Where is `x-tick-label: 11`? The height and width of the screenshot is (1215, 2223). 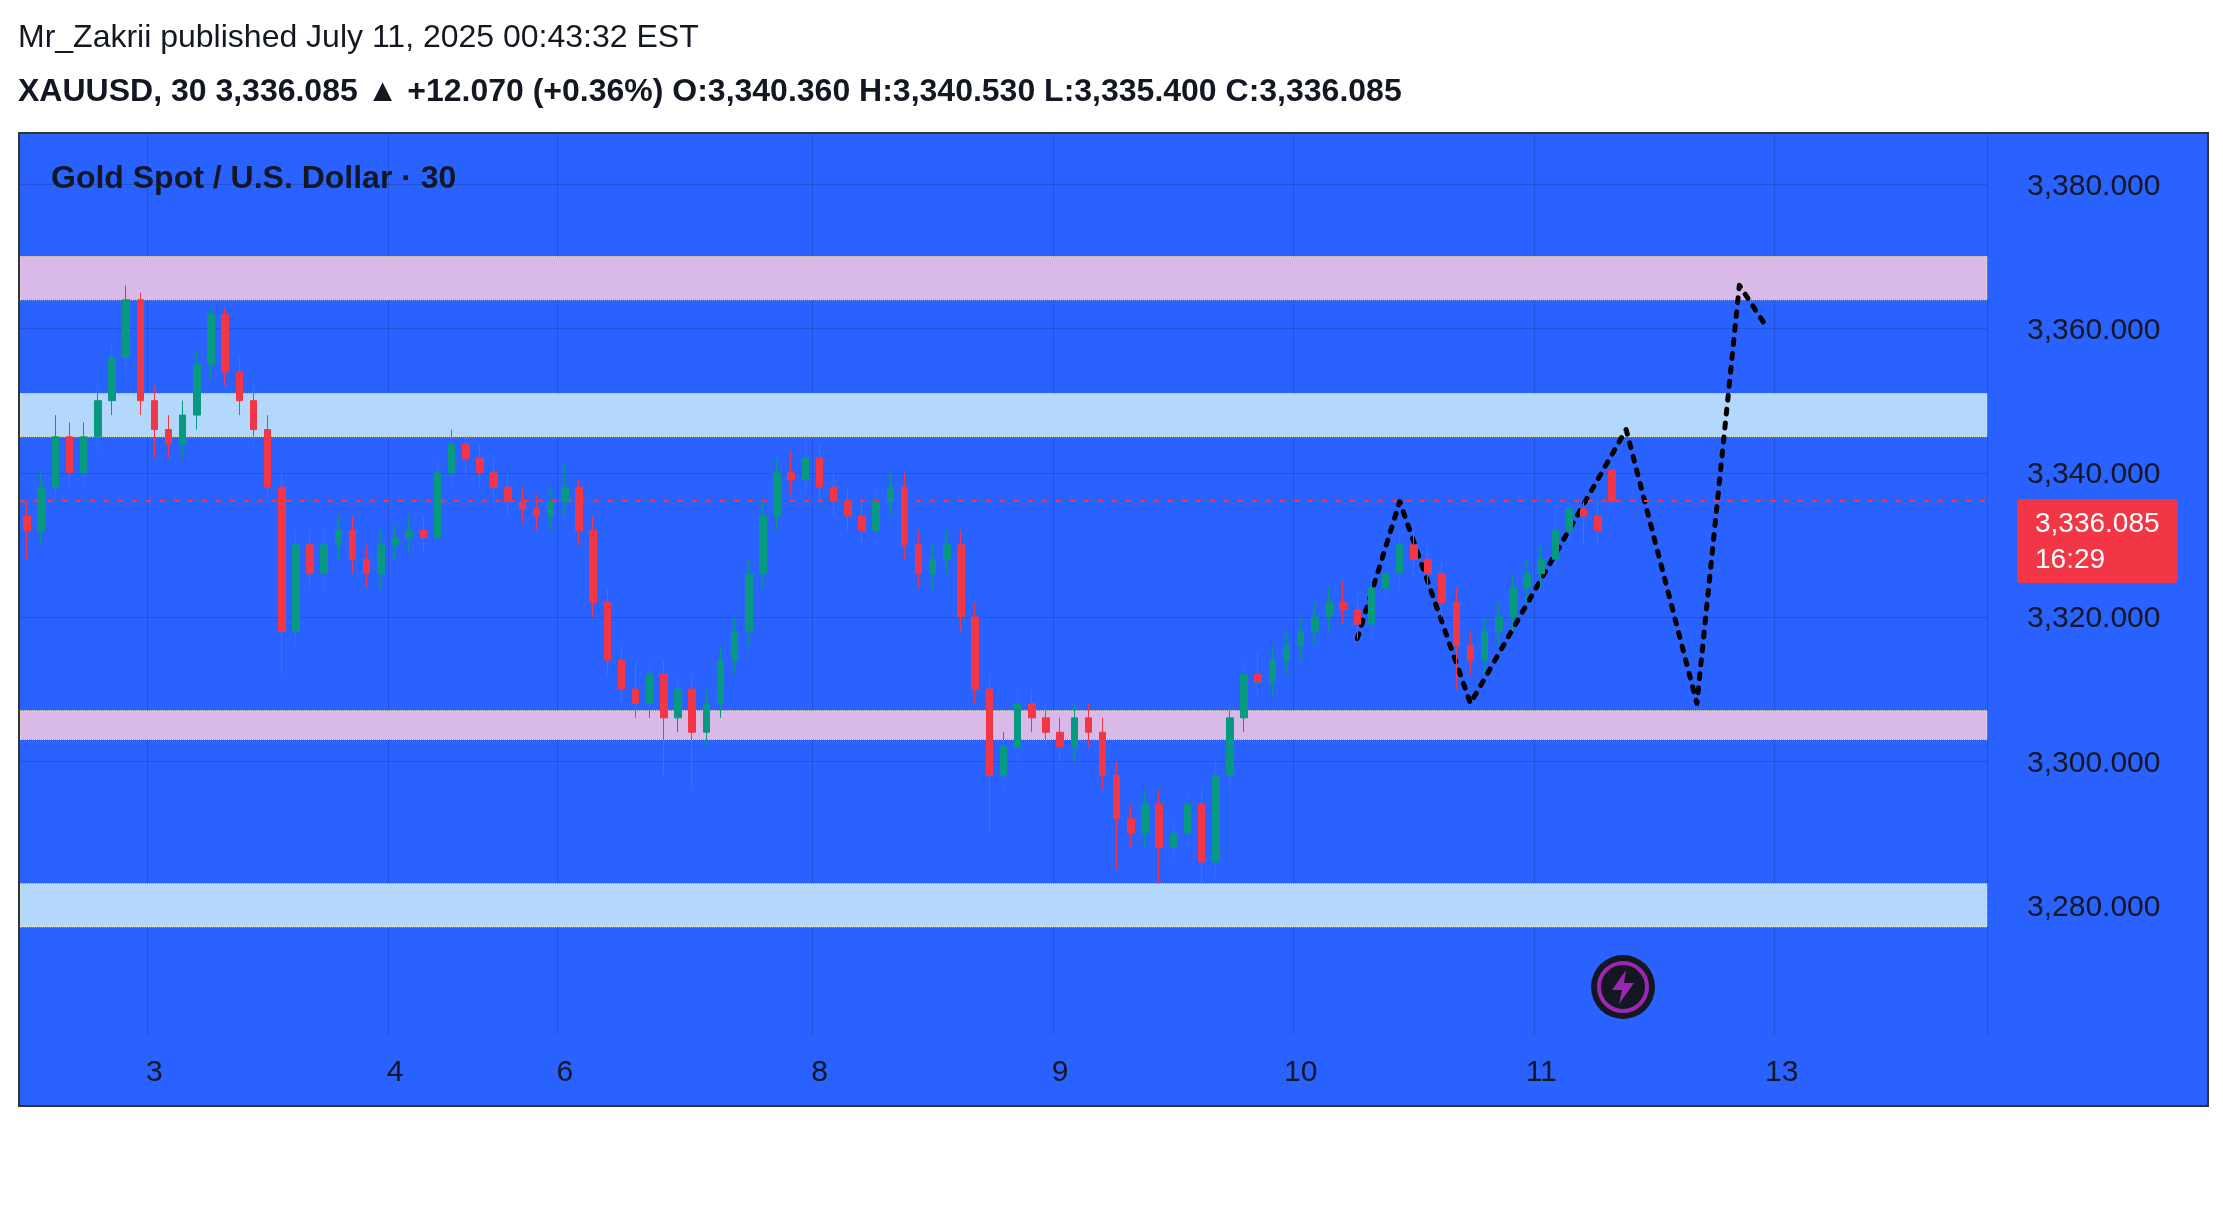
x-tick-label: 11 is located at coordinates (1541, 1070).